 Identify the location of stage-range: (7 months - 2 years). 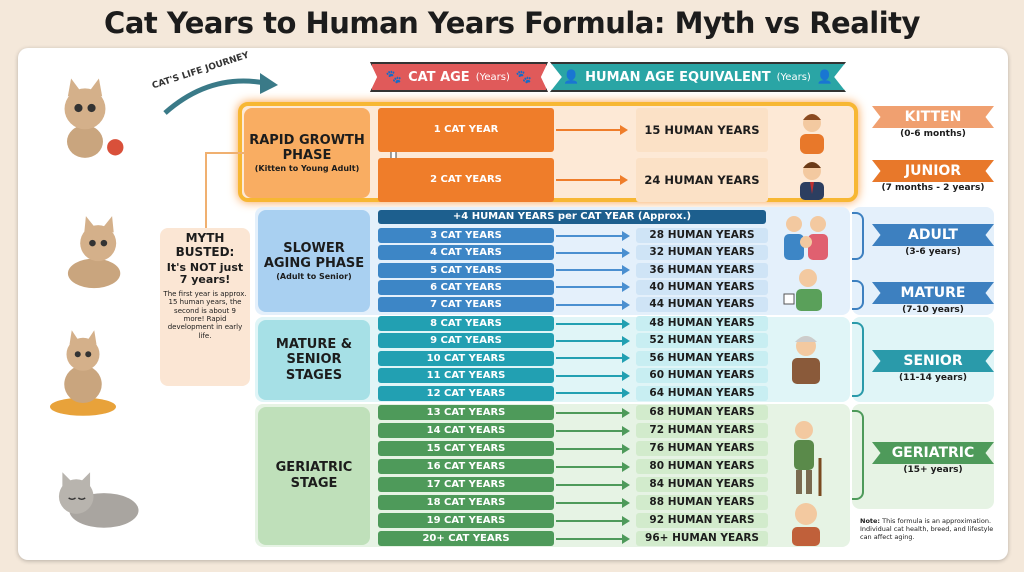
(933, 188).